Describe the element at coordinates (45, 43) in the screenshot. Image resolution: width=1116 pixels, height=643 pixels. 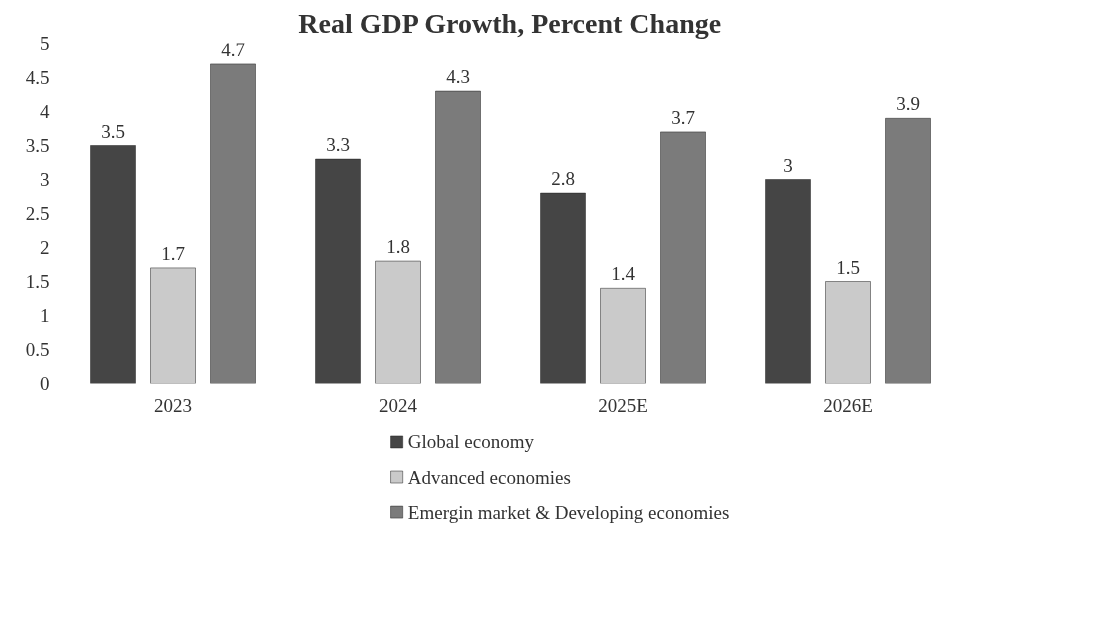
I see `y-tick-label: 5` at that location.